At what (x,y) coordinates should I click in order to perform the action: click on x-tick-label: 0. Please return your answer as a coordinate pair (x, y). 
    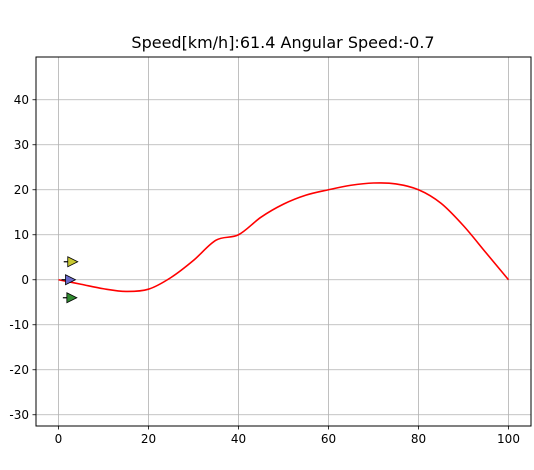
    Looking at the image, I should click on (59, 439).